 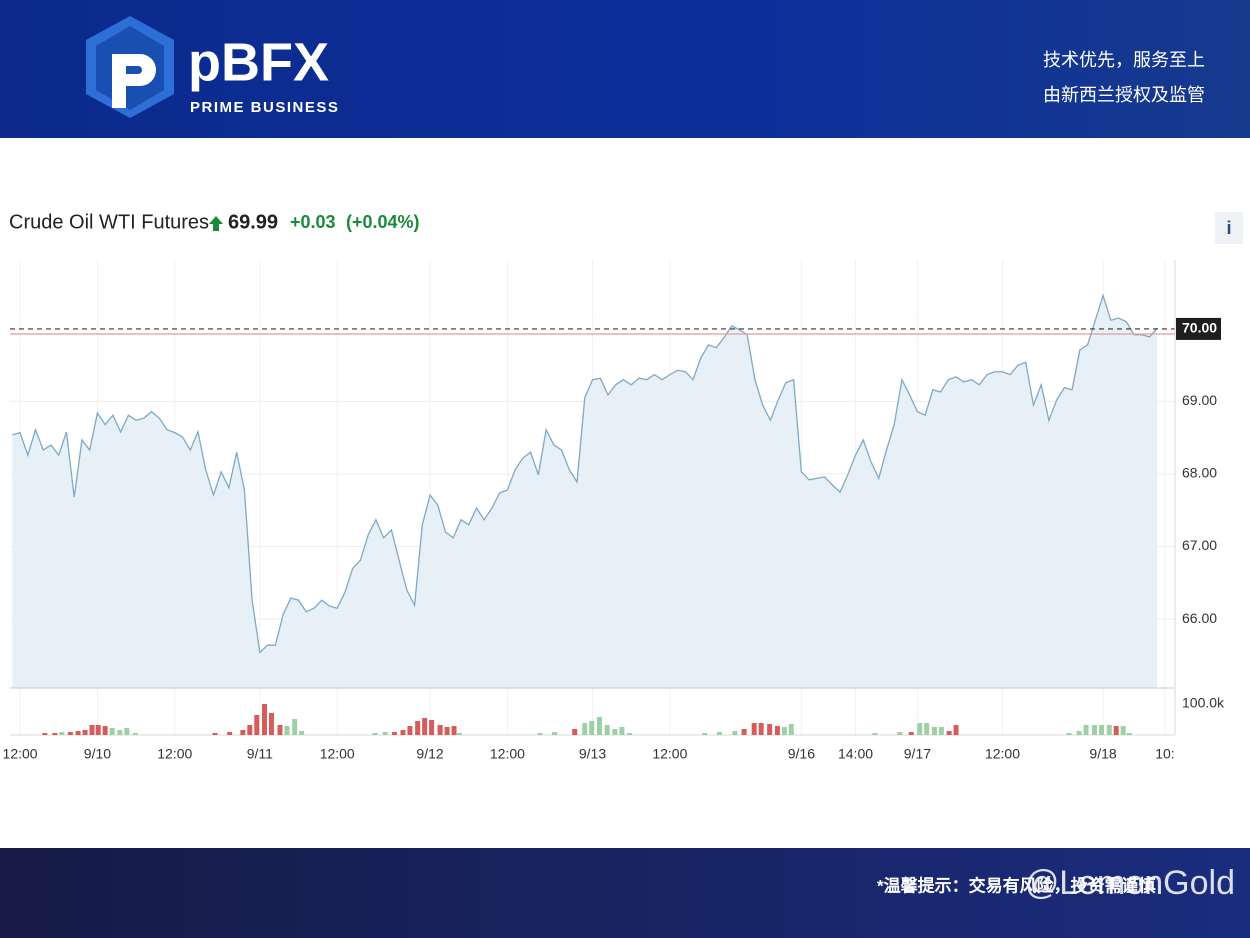 I want to click on x-tick-label: 10:, so click(x=1164, y=754).